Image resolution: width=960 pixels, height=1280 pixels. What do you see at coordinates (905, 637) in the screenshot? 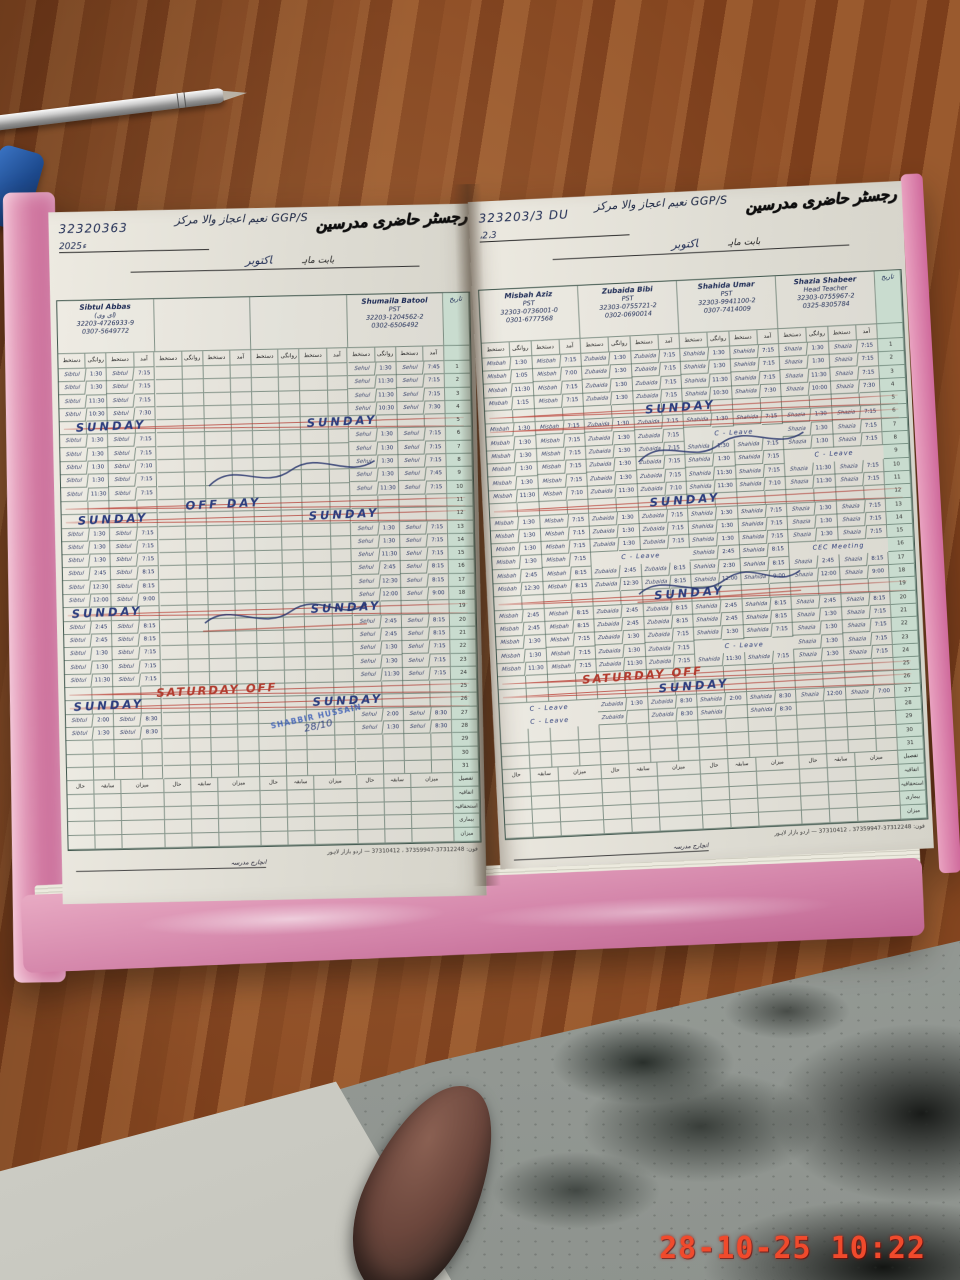
I see `serial-number: 23` at bounding box center [905, 637].